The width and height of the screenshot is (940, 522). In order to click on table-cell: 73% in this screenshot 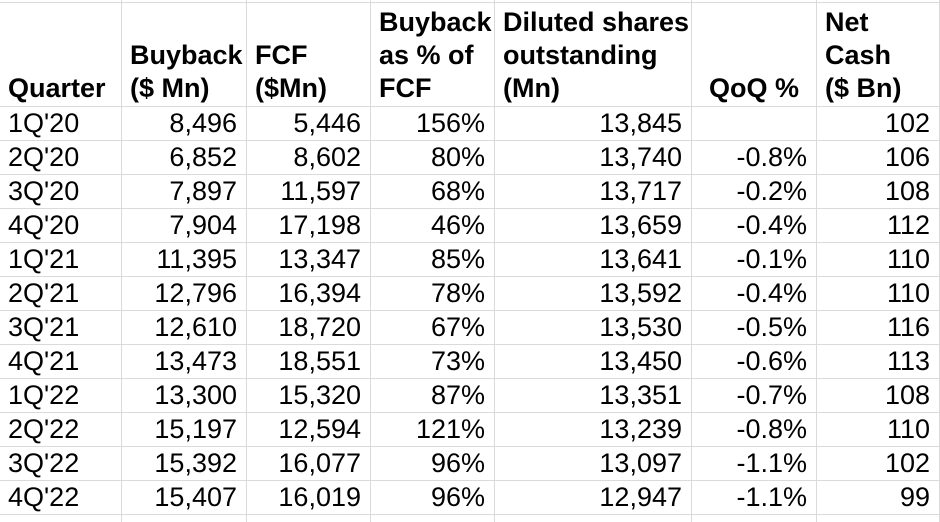, I will do `click(433, 362)`.